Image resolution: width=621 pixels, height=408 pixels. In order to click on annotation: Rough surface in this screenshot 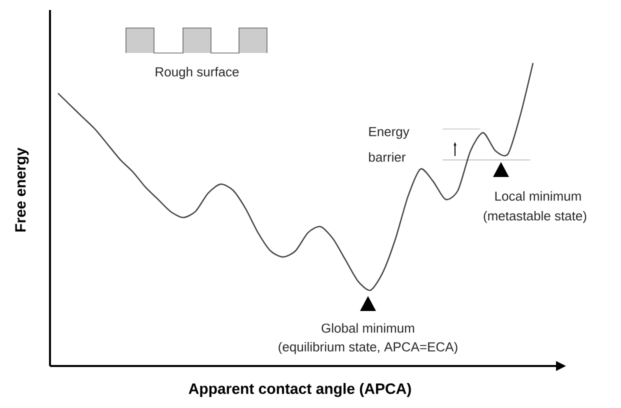, I will do `click(197, 73)`.